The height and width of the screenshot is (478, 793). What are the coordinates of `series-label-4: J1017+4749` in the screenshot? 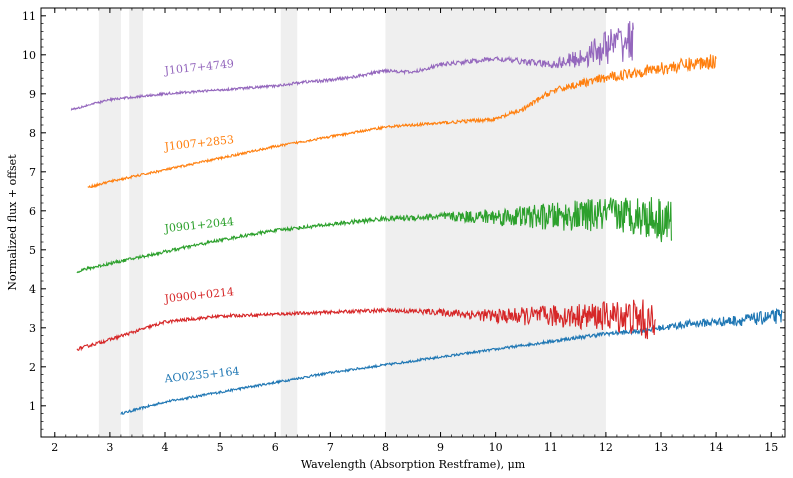 It's located at (199, 67).